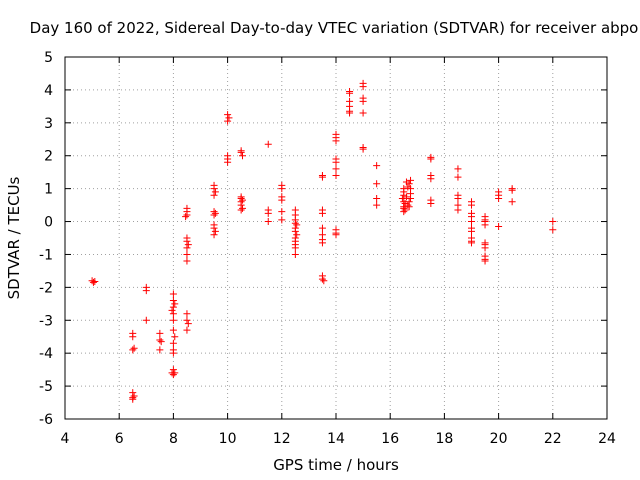  I want to click on y-tick-label: -1, so click(46, 255).